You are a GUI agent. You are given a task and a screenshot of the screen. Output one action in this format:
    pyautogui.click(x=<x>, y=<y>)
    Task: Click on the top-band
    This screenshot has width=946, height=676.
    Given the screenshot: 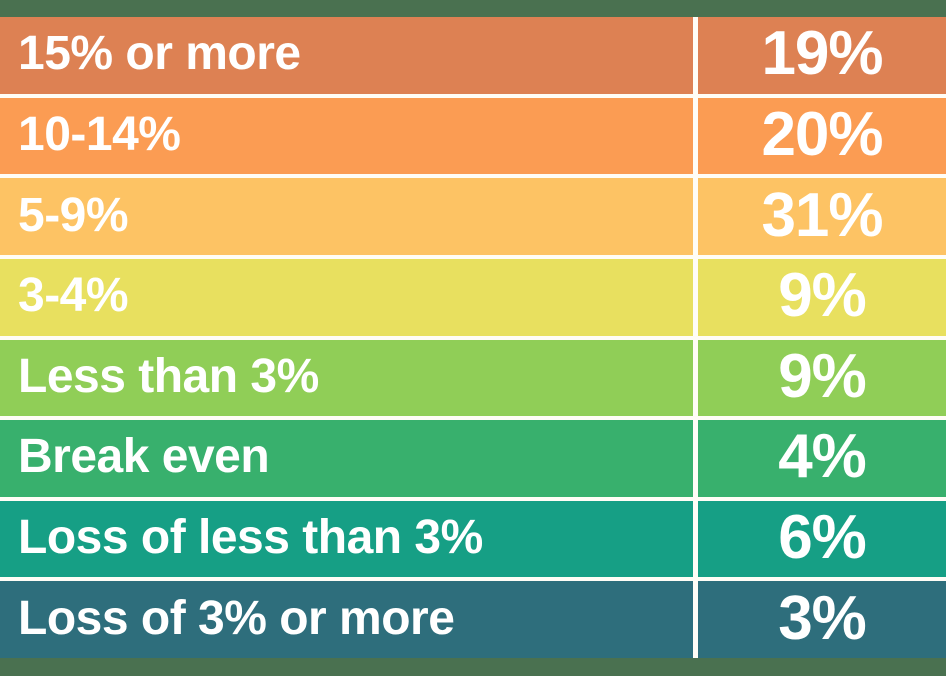 What is the action you would take?
    pyautogui.click(x=473, y=8)
    